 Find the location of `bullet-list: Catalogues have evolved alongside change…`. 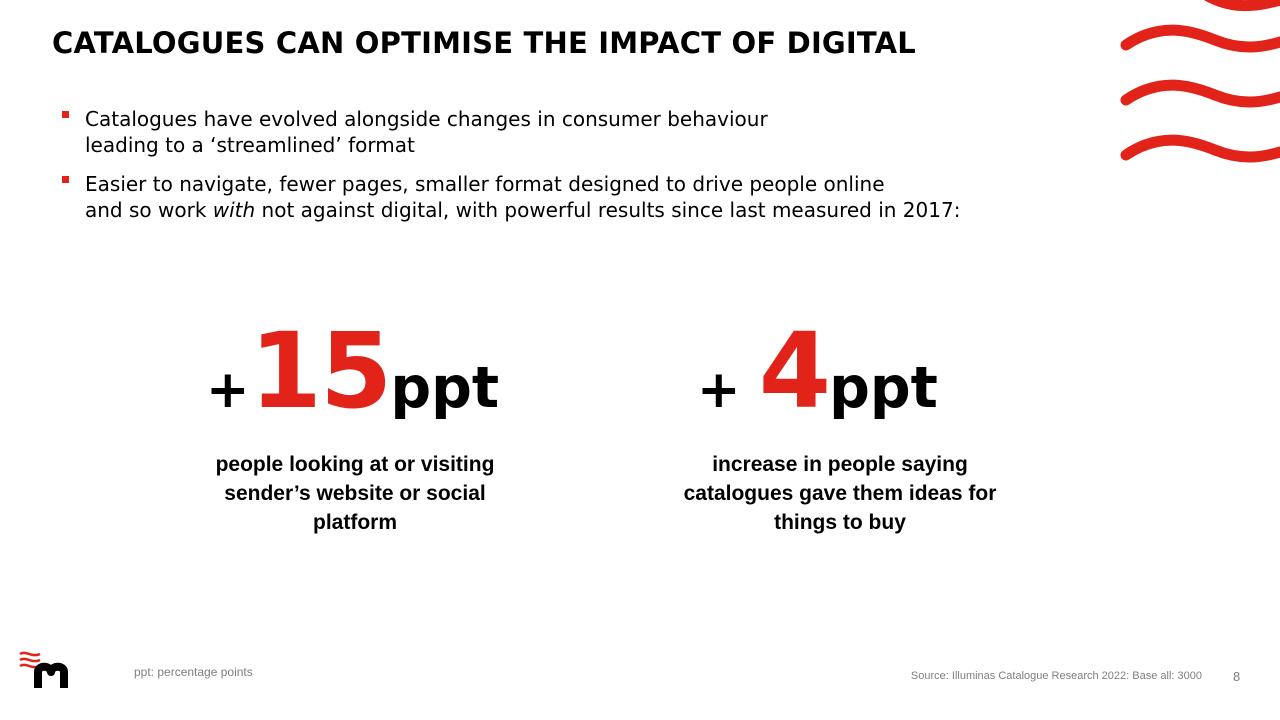

bullet-list: Catalogues have evolved alongside change… is located at coordinates (512, 171).